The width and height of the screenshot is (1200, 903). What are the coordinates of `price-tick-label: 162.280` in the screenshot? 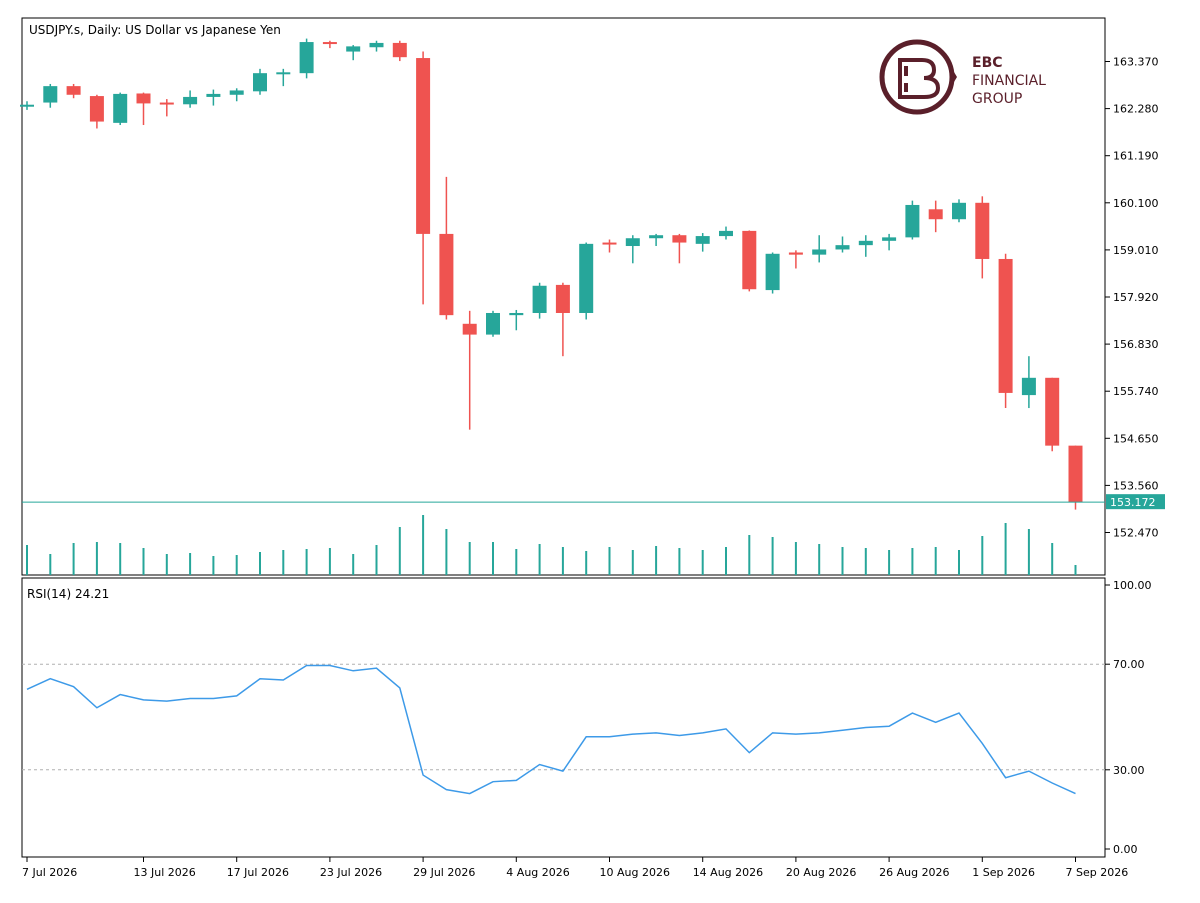 It's located at (1136, 109).